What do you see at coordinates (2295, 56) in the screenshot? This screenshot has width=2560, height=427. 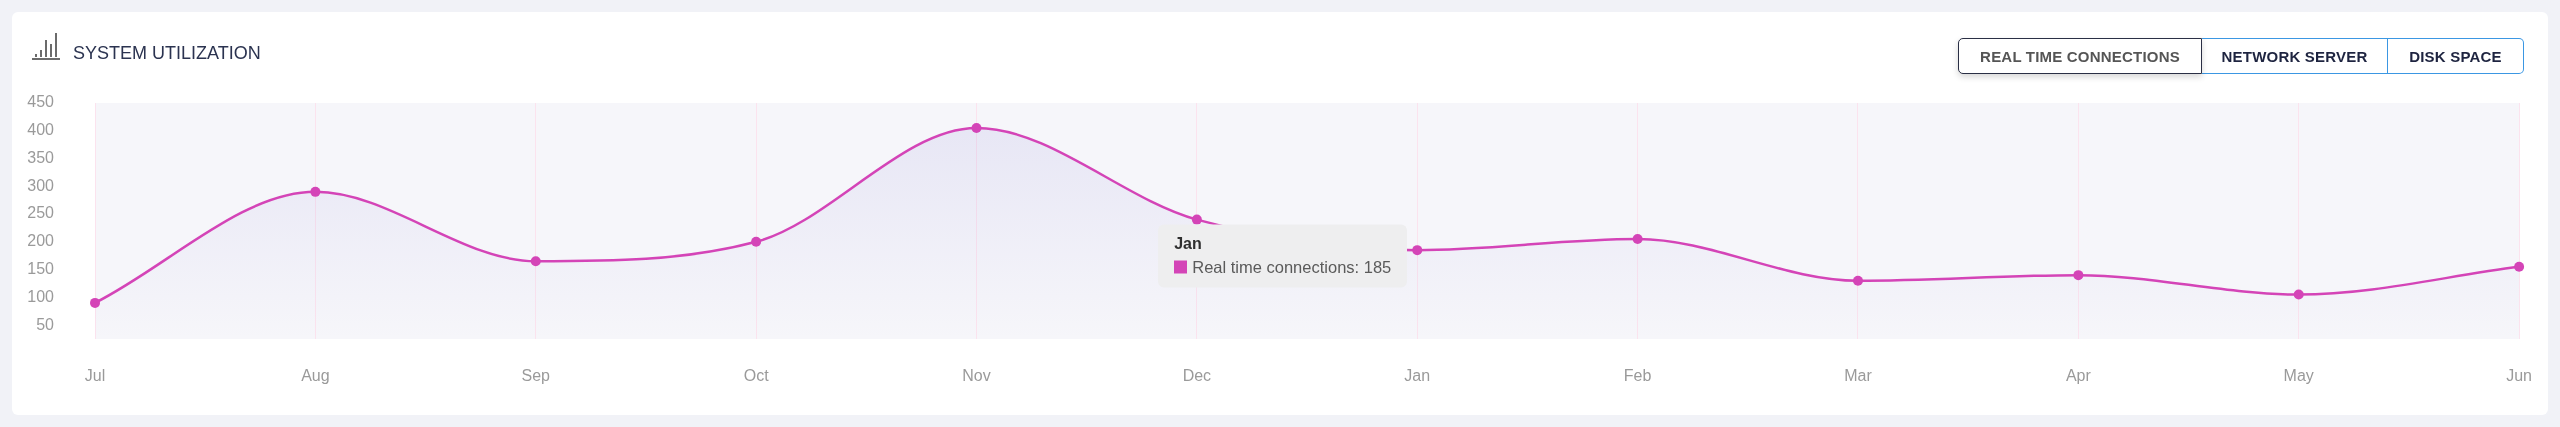 I see `tab-button: NETWORK SERVER` at bounding box center [2295, 56].